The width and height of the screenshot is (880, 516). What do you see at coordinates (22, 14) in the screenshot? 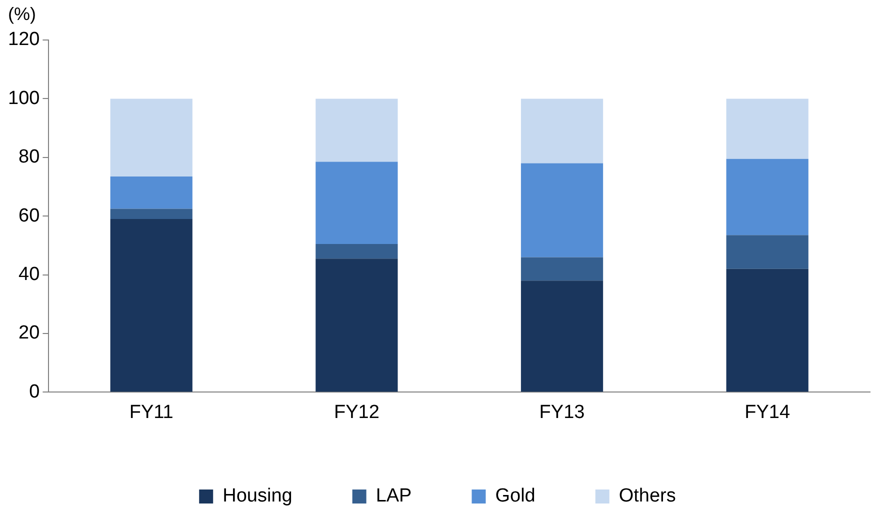
I see `y-axis-title: (%)` at bounding box center [22, 14].